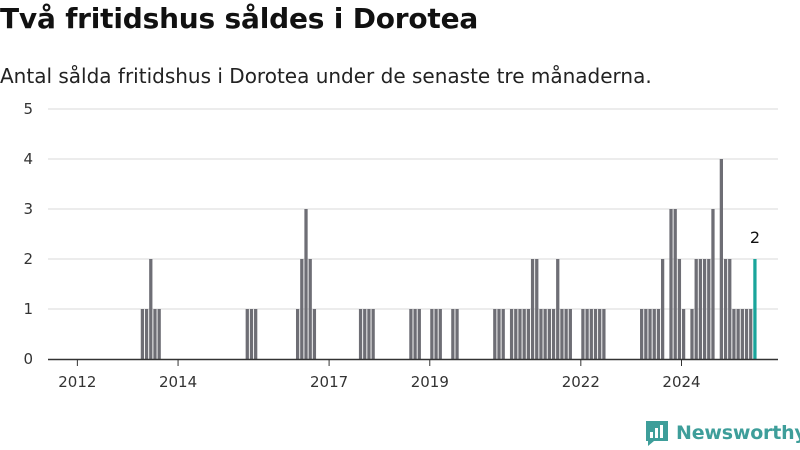 Image resolution: width=800 pixels, height=450 pixels. I want to click on x-tick-label: 2024, so click(681, 382).